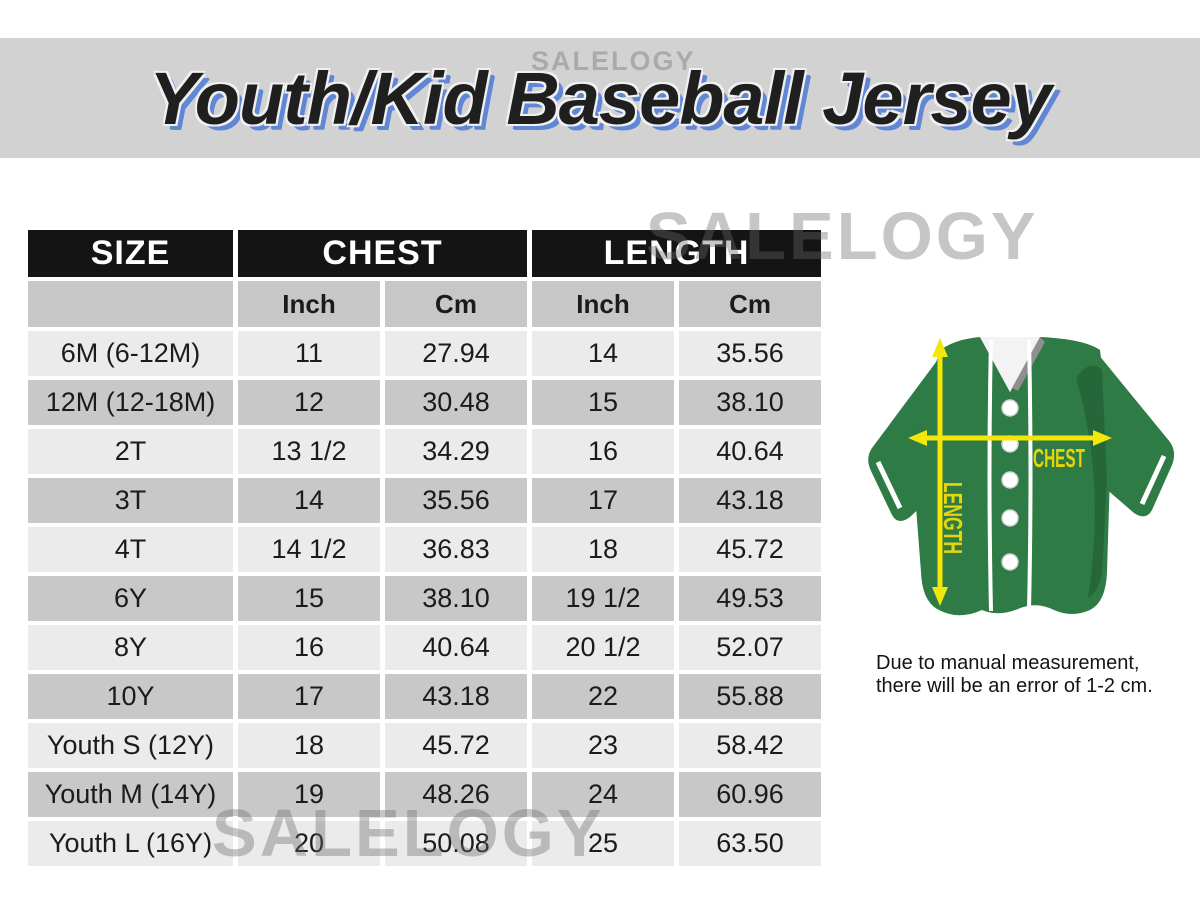  Describe the element at coordinates (750, 598) in the screenshot. I see `value-cell: 49.53` at that location.